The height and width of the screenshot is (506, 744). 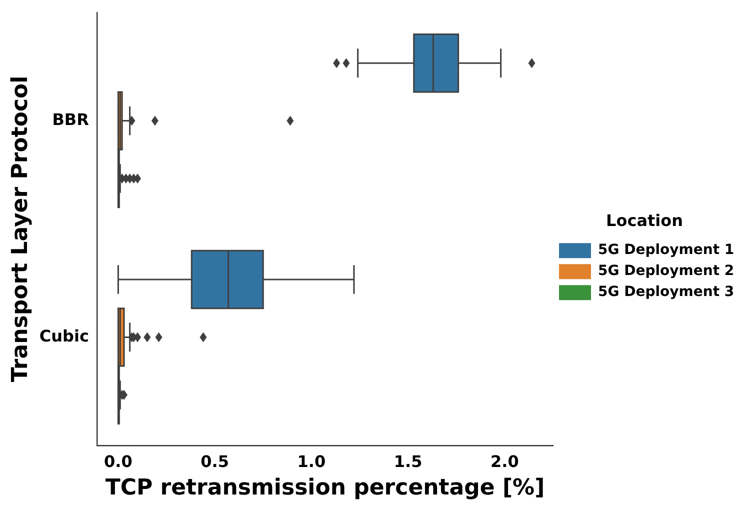 I want to click on x-tick-label: 2.0, so click(x=504, y=462).